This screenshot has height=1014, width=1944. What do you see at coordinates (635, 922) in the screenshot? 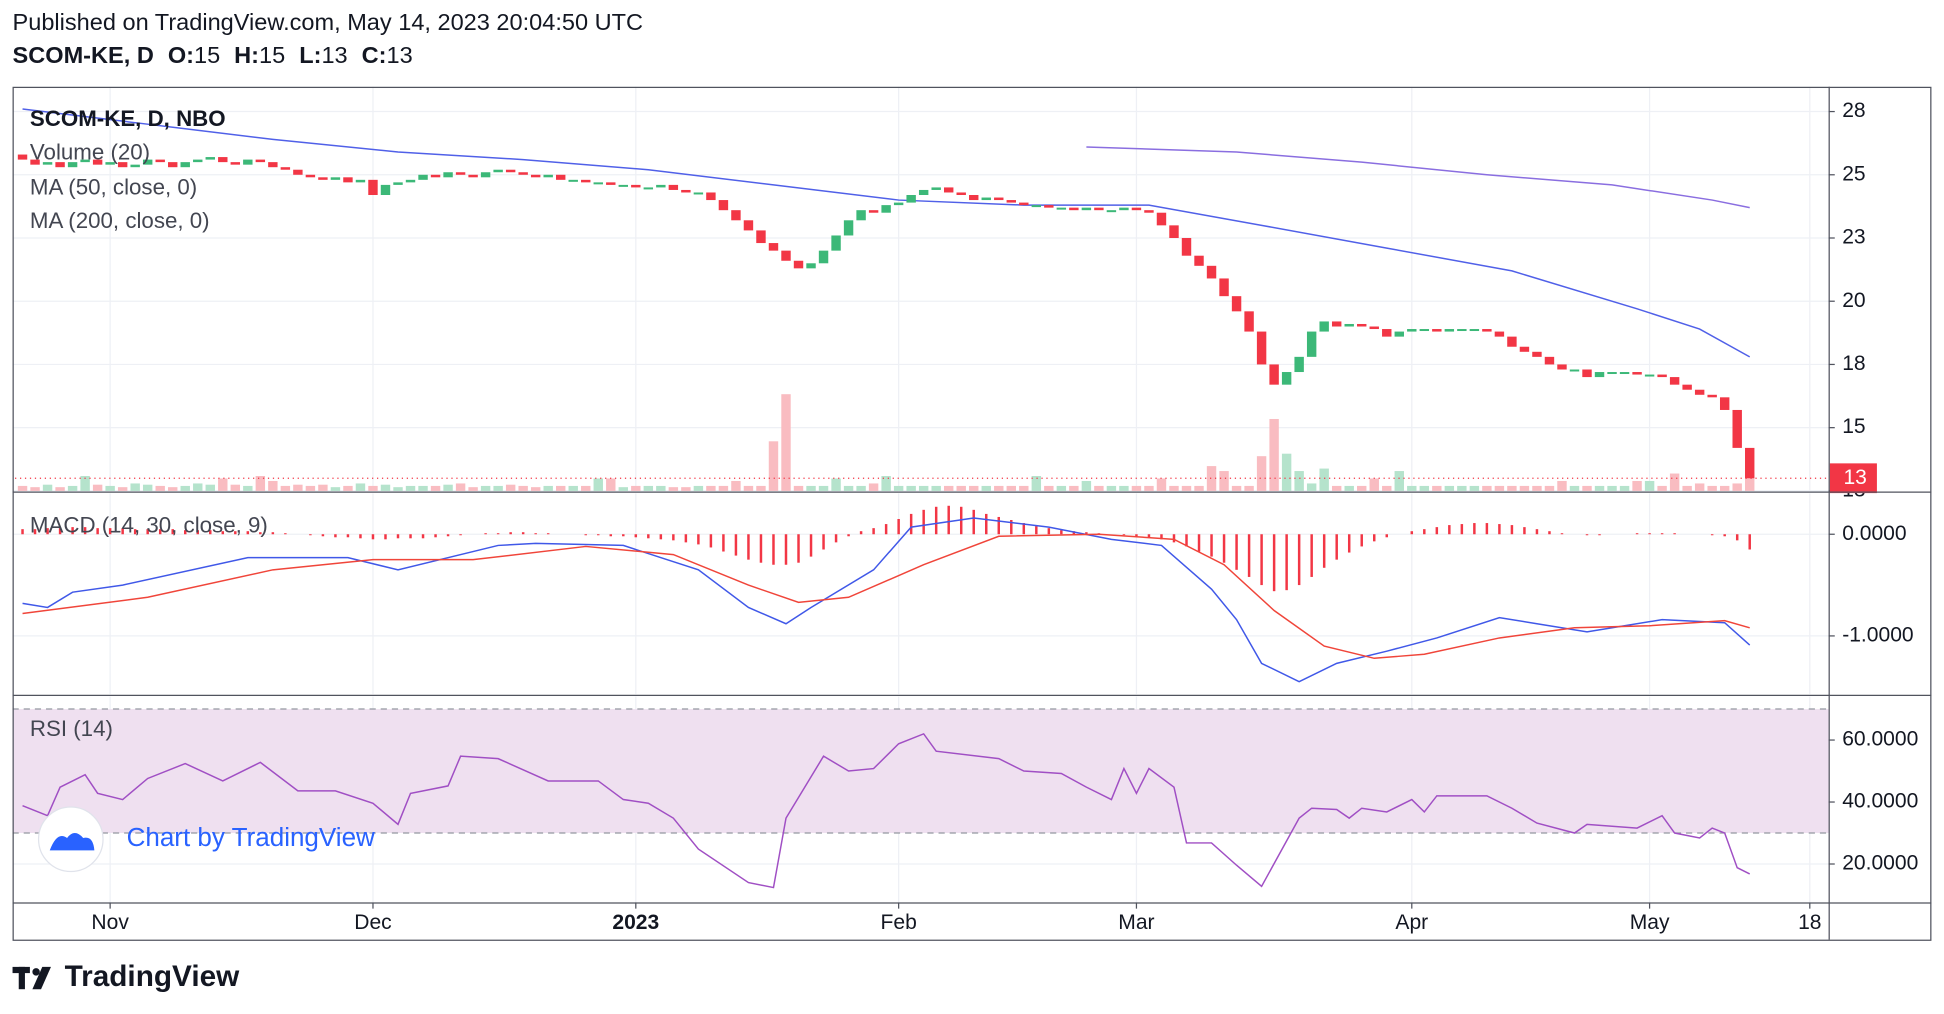
I see `x-tick-label: 2023` at bounding box center [635, 922].